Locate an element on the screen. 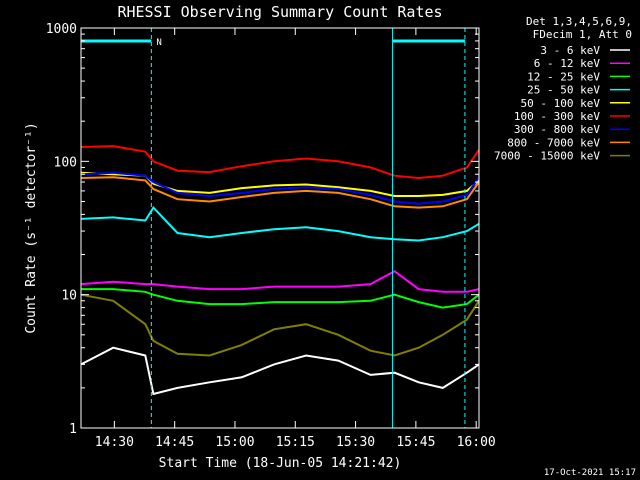  series-line-300-800kev is located at coordinates (280, 188).